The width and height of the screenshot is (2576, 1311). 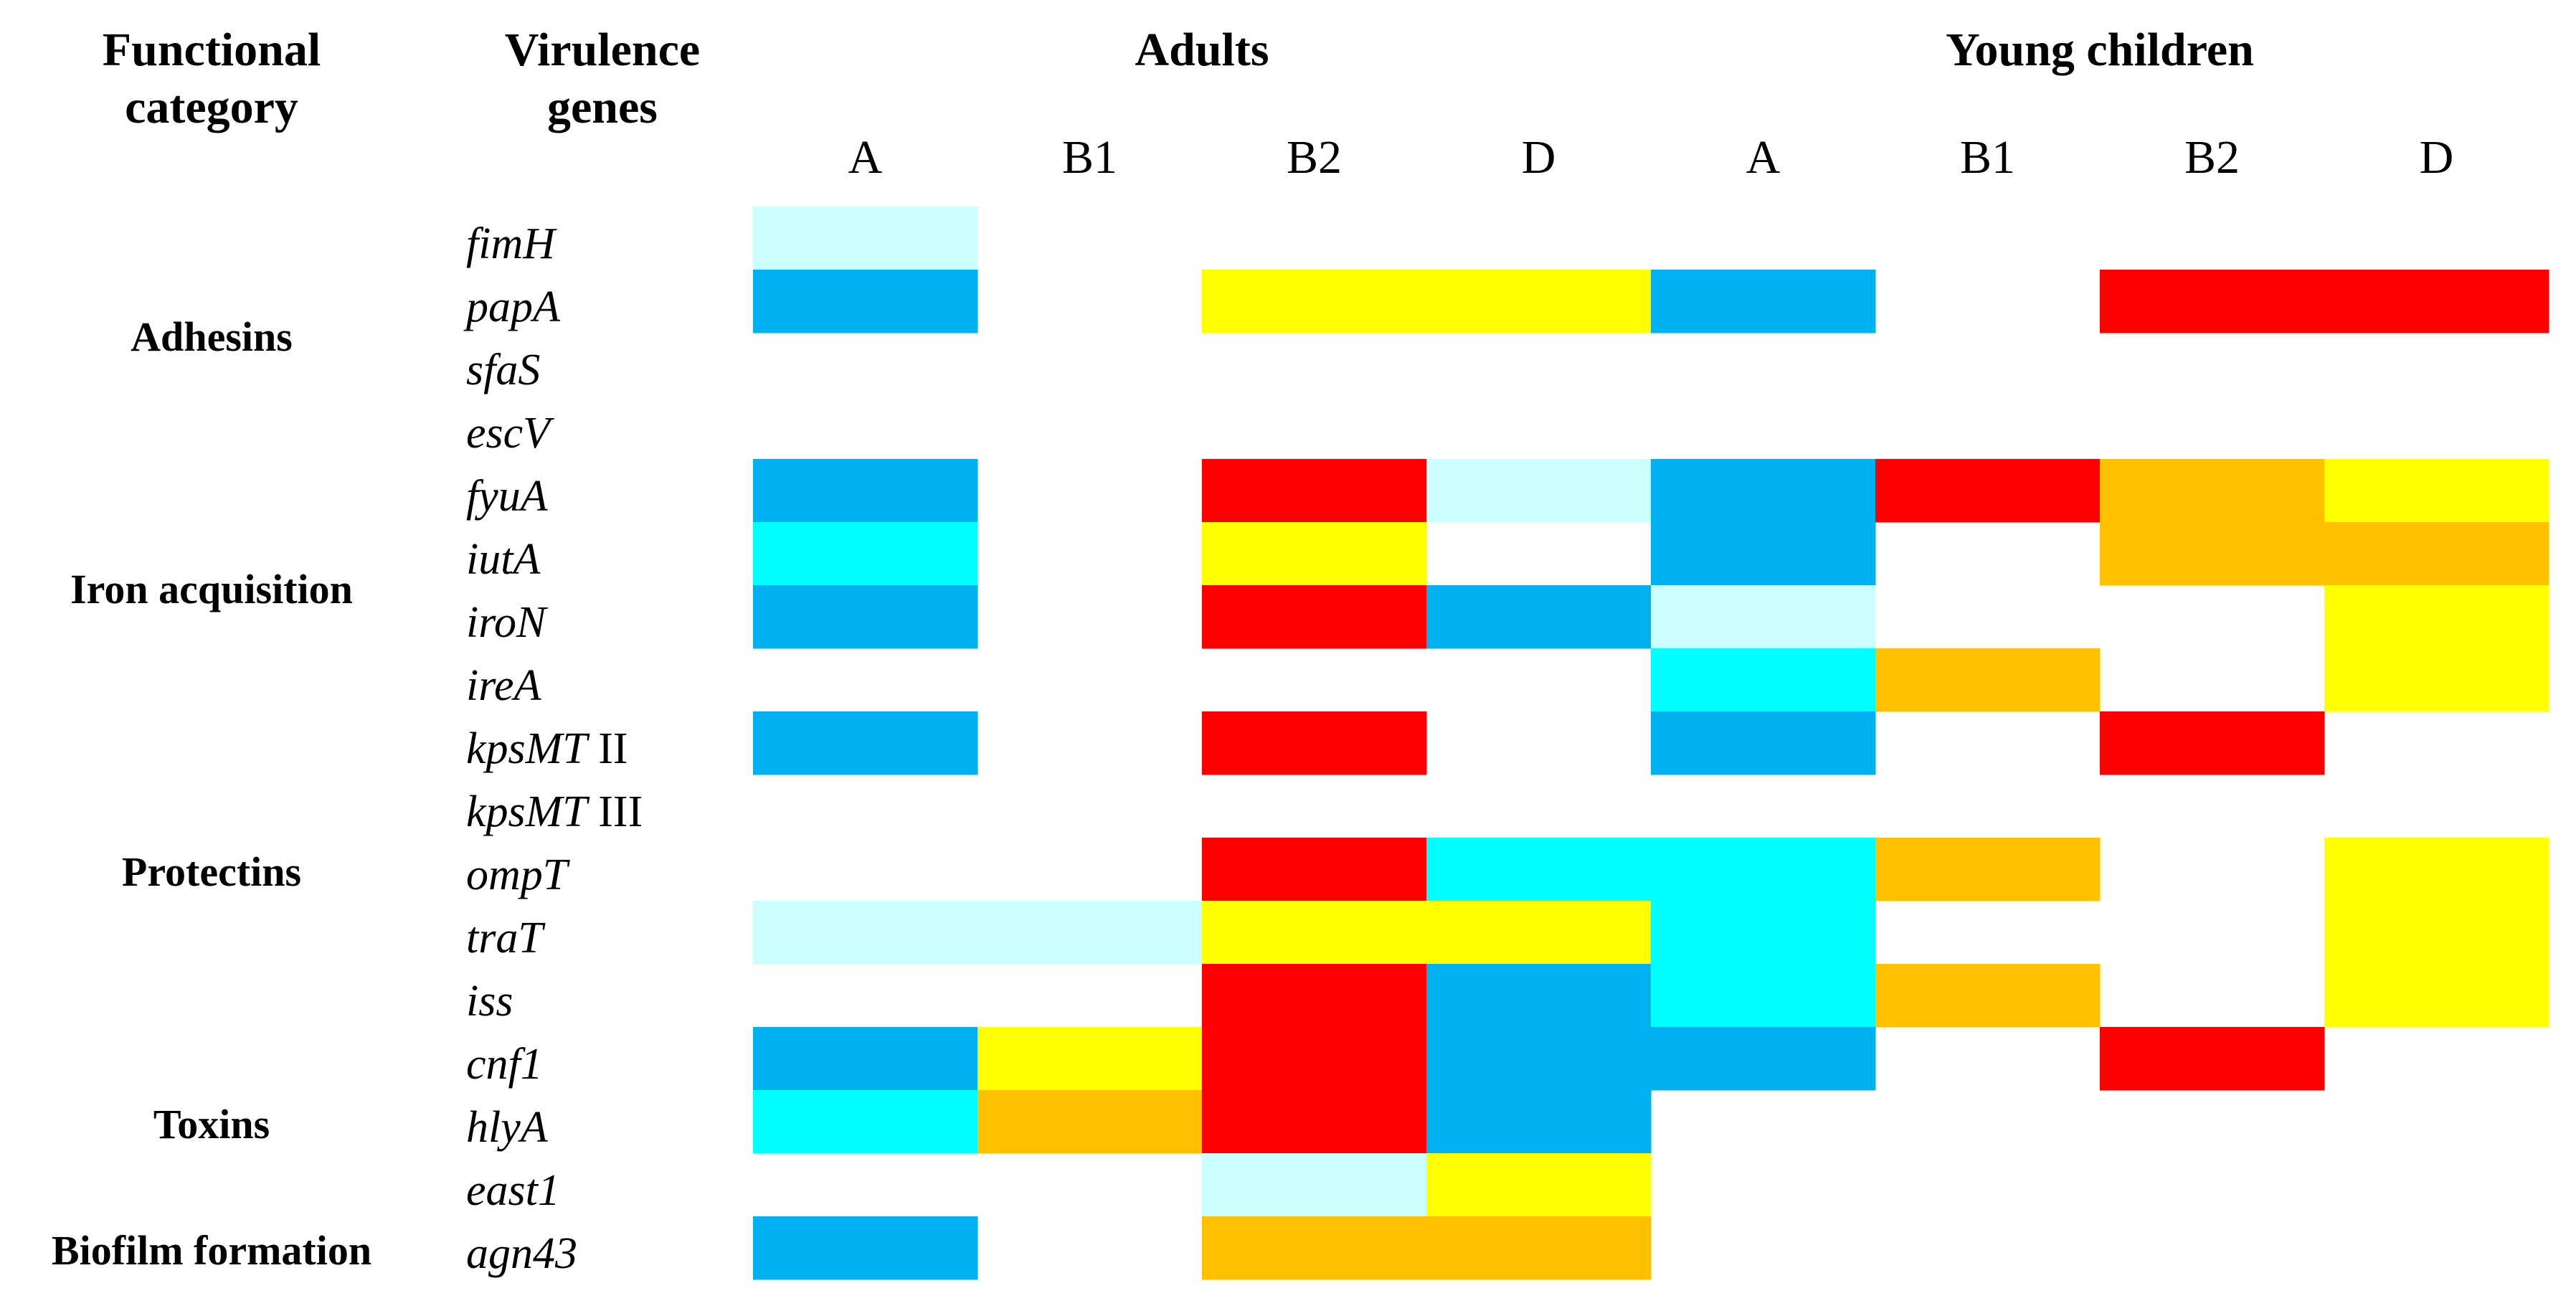 I want to click on heatmap-cell-papA-col7, so click(x=2436, y=301).